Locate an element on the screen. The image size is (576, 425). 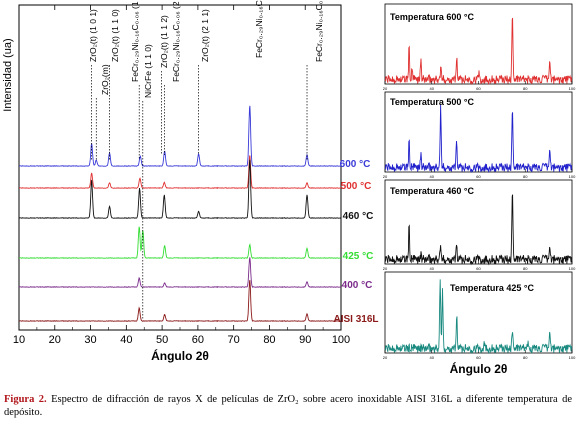
caption-label: Figura 2. is located at coordinates (25, 399).